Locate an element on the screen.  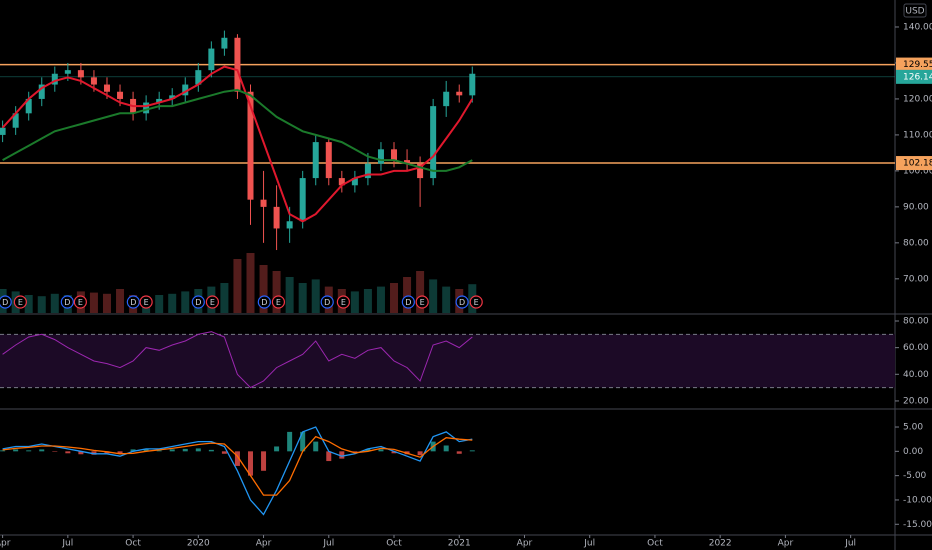
y-tick-label: 110.00 is located at coordinates (917, 135).